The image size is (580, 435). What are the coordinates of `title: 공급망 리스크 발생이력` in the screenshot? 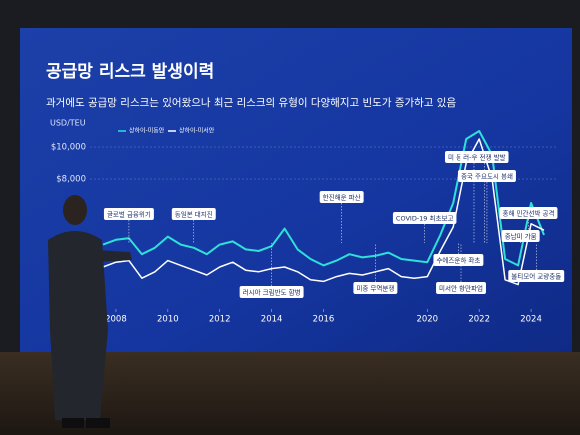 It's located at (130, 72).